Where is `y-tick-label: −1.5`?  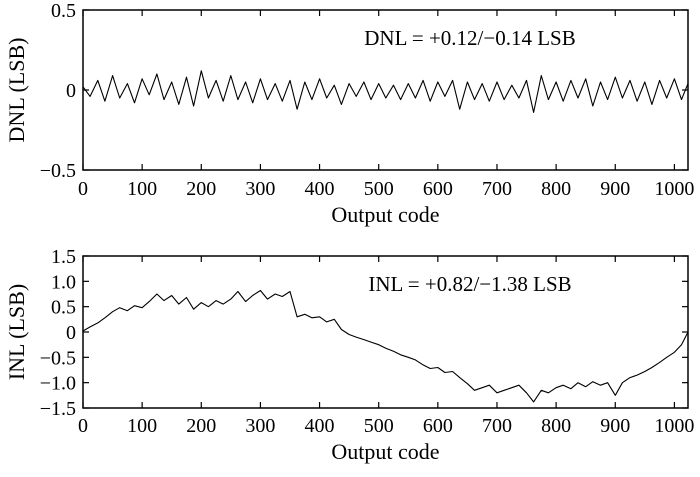
y-tick-label: −1.5 is located at coordinates (58, 409).